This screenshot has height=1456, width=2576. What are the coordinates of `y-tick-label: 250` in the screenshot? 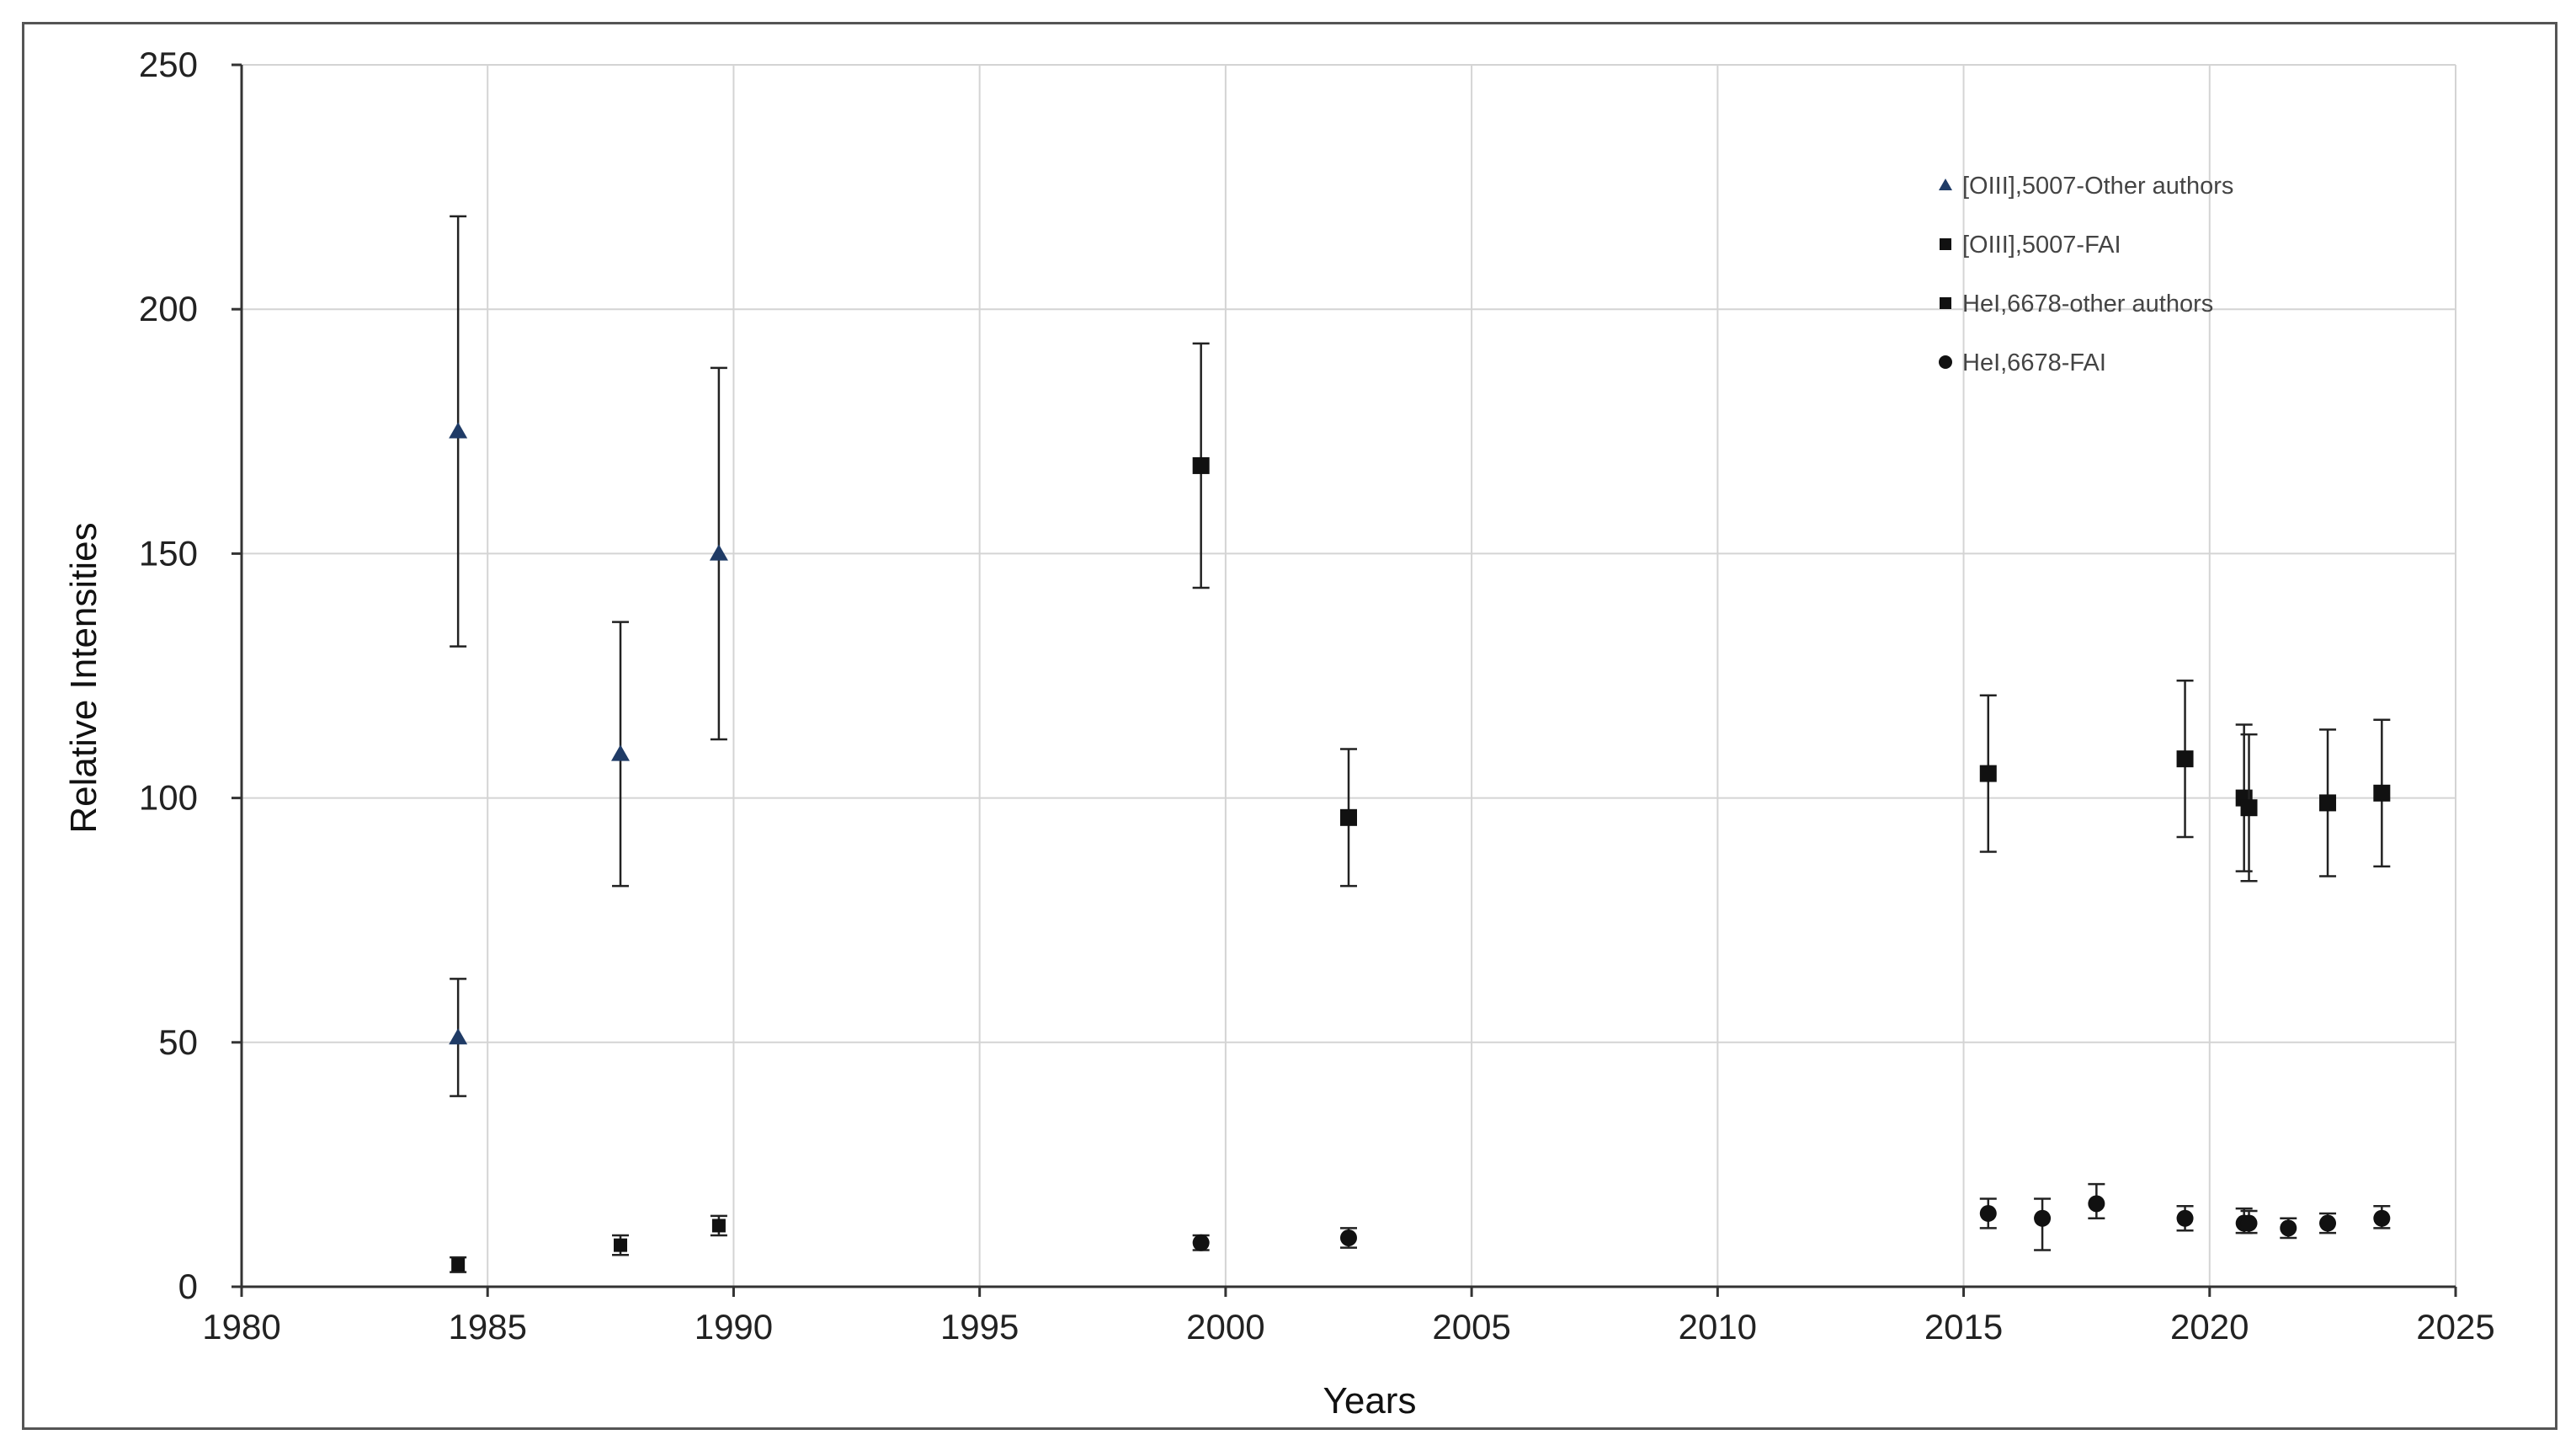 It's located at (169, 64).